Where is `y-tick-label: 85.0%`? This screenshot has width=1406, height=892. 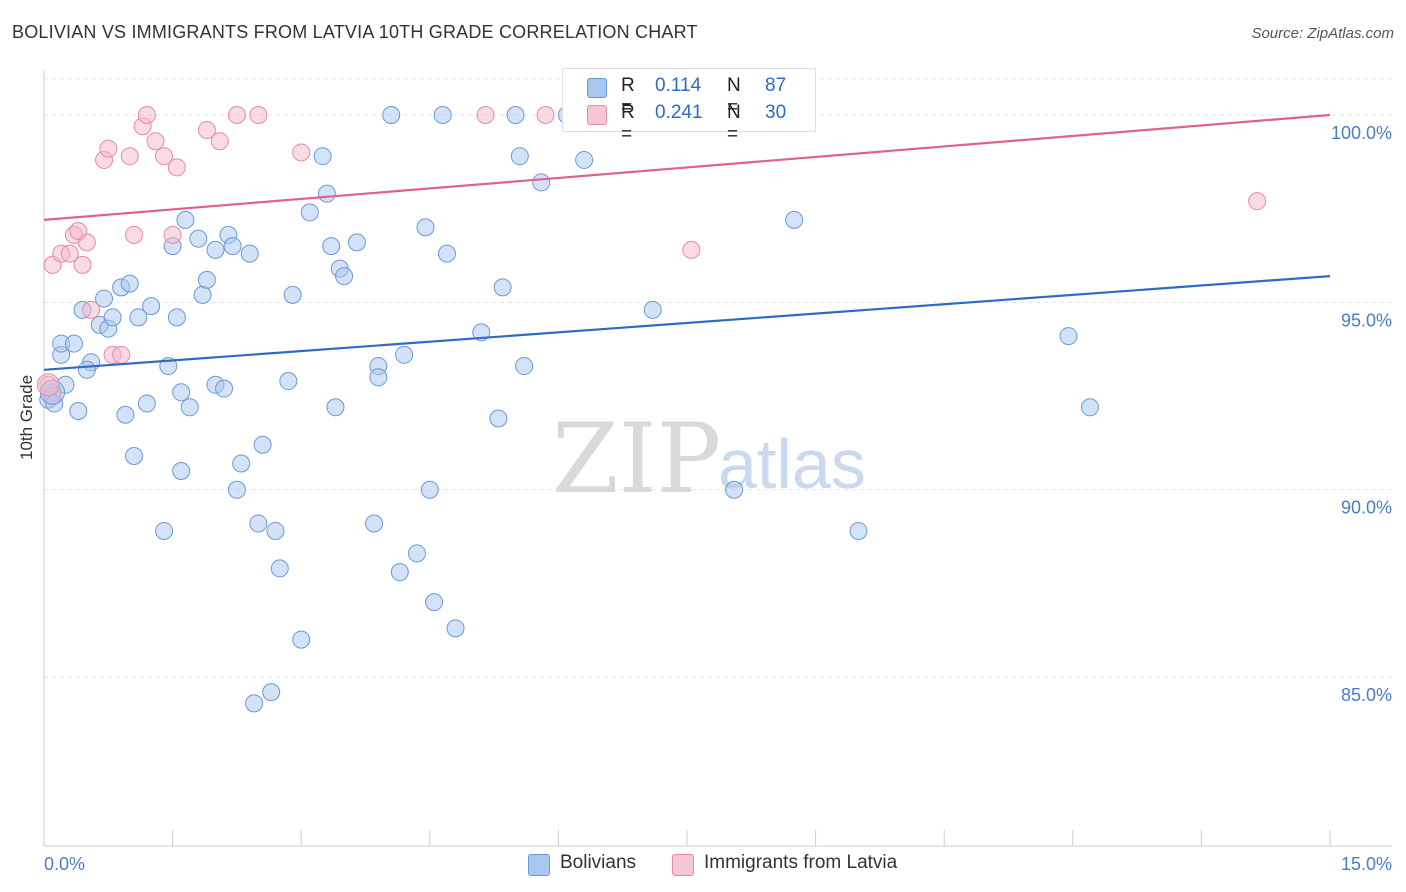 y-tick-label: 85.0% is located at coordinates (1366, 695).